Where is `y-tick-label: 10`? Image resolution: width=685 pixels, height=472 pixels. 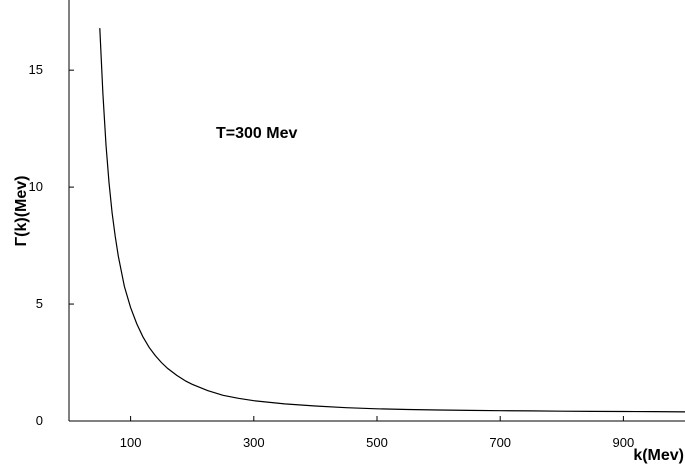
y-tick-label: 10 is located at coordinates (36, 186).